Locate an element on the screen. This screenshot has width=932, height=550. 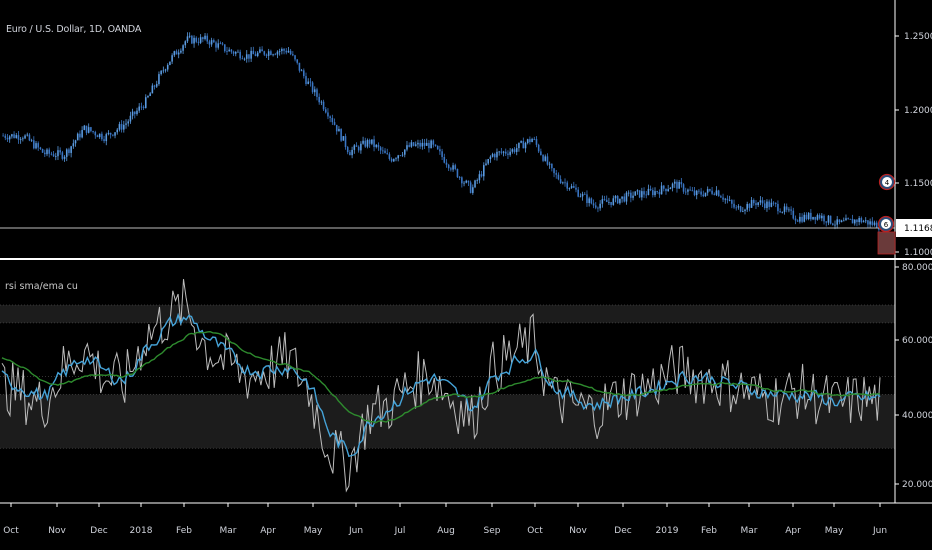
alert-badge: 6 is located at coordinates (886, 224).